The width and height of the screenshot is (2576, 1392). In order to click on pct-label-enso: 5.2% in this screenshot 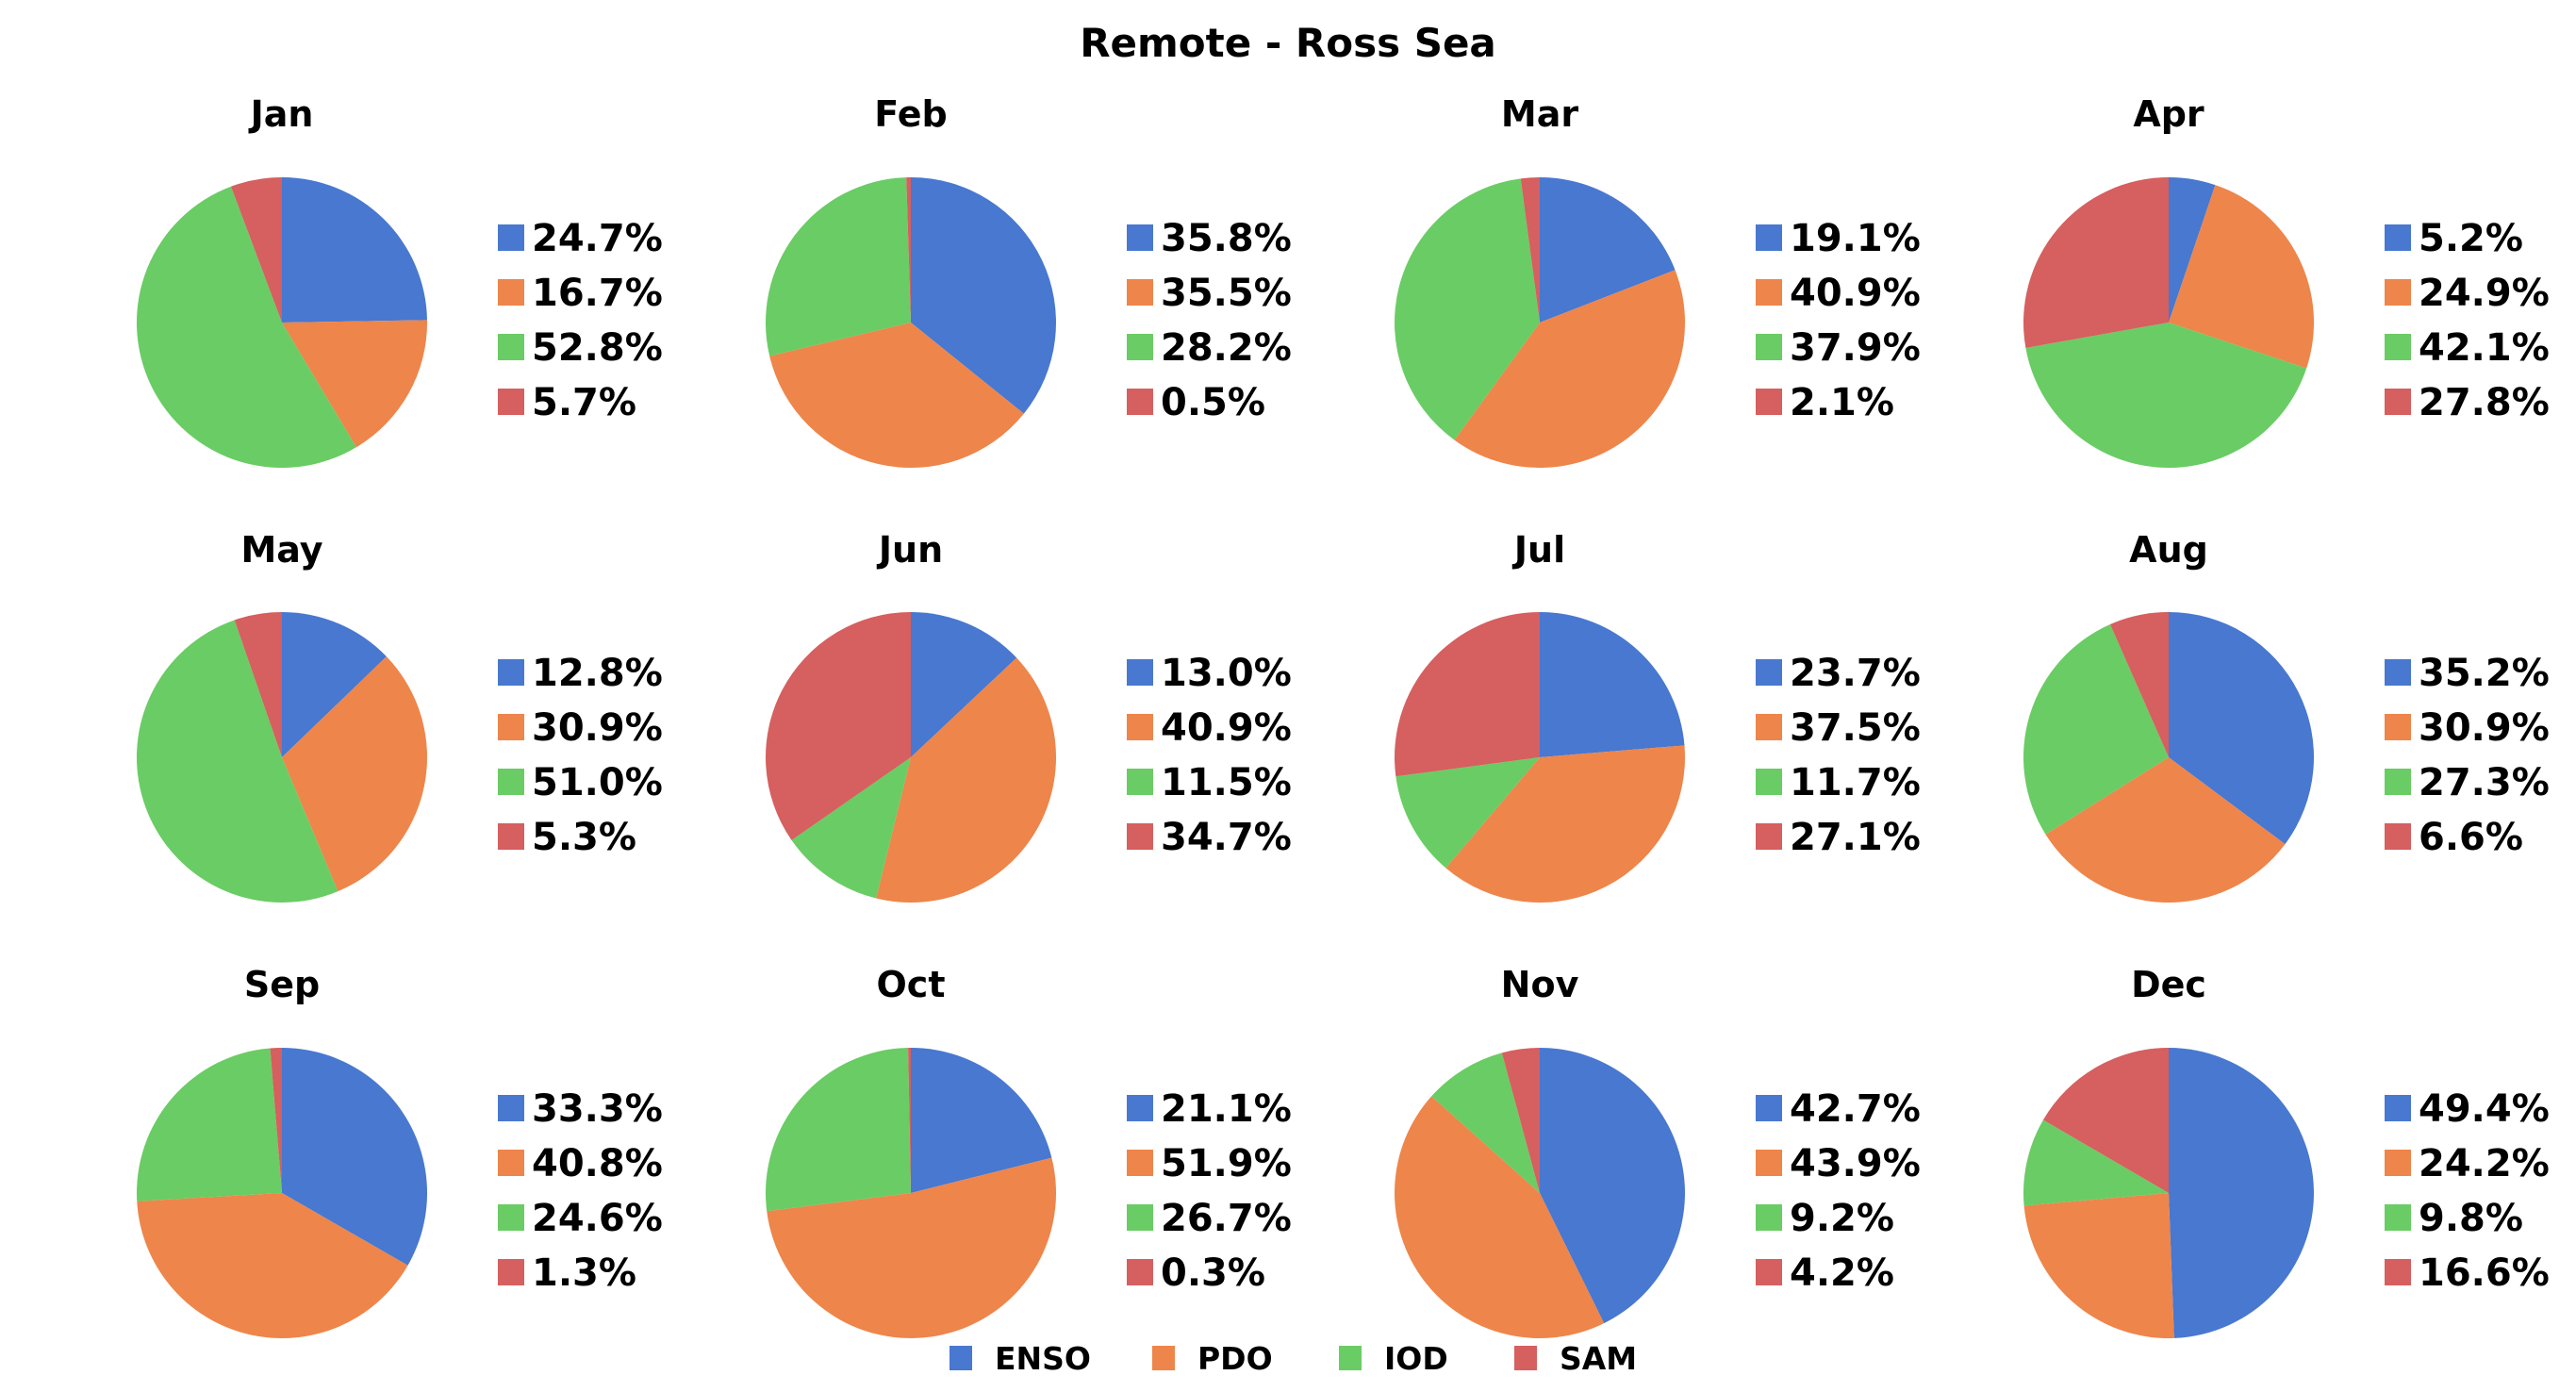, I will do `click(2471, 238)`.